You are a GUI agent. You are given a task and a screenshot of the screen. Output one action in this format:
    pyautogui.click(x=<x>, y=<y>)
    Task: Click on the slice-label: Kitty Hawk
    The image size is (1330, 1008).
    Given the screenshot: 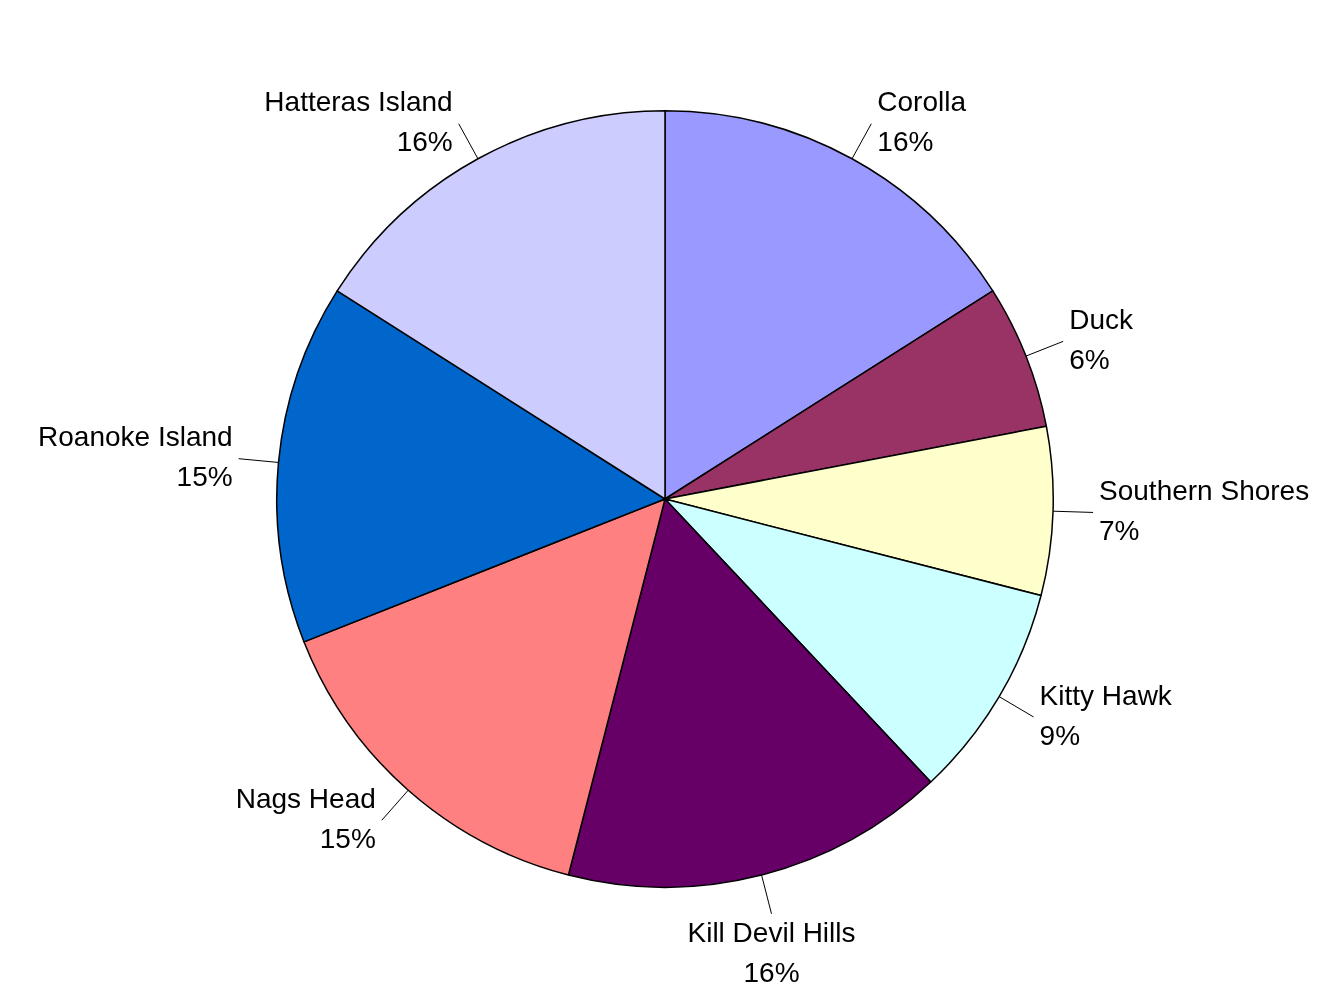 What is the action you would take?
    pyautogui.click(x=1106, y=695)
    